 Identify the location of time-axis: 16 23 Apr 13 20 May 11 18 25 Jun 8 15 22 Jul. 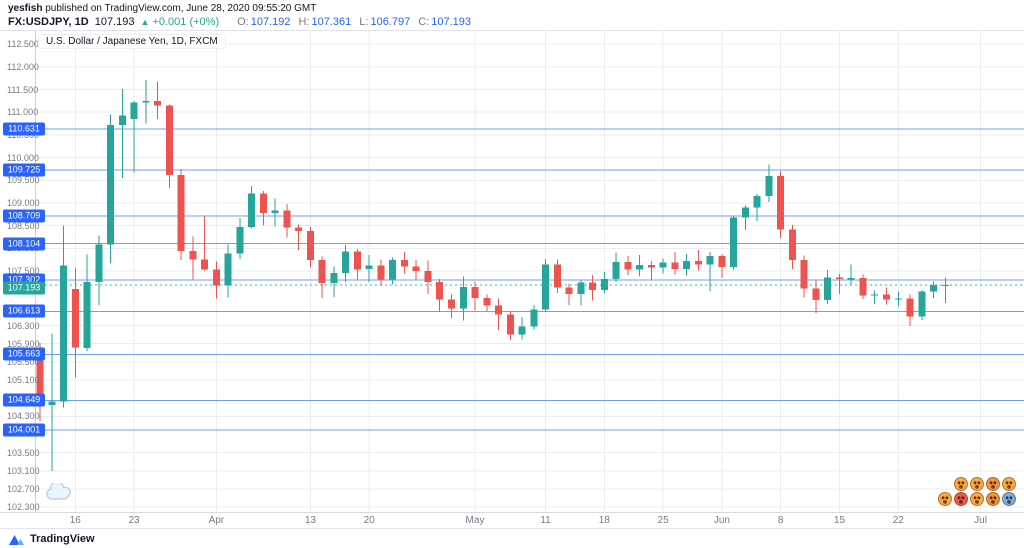
(512, 520).